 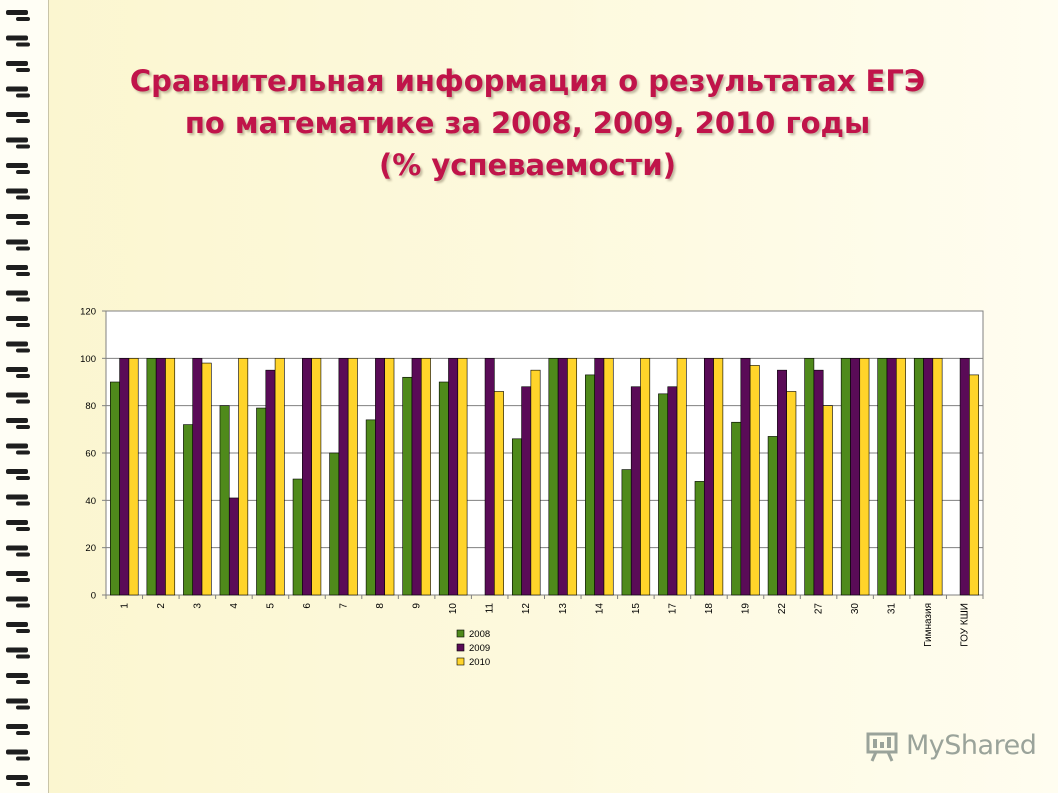 I want to click on x-tick-label: 30, so click(x=855, y=609).